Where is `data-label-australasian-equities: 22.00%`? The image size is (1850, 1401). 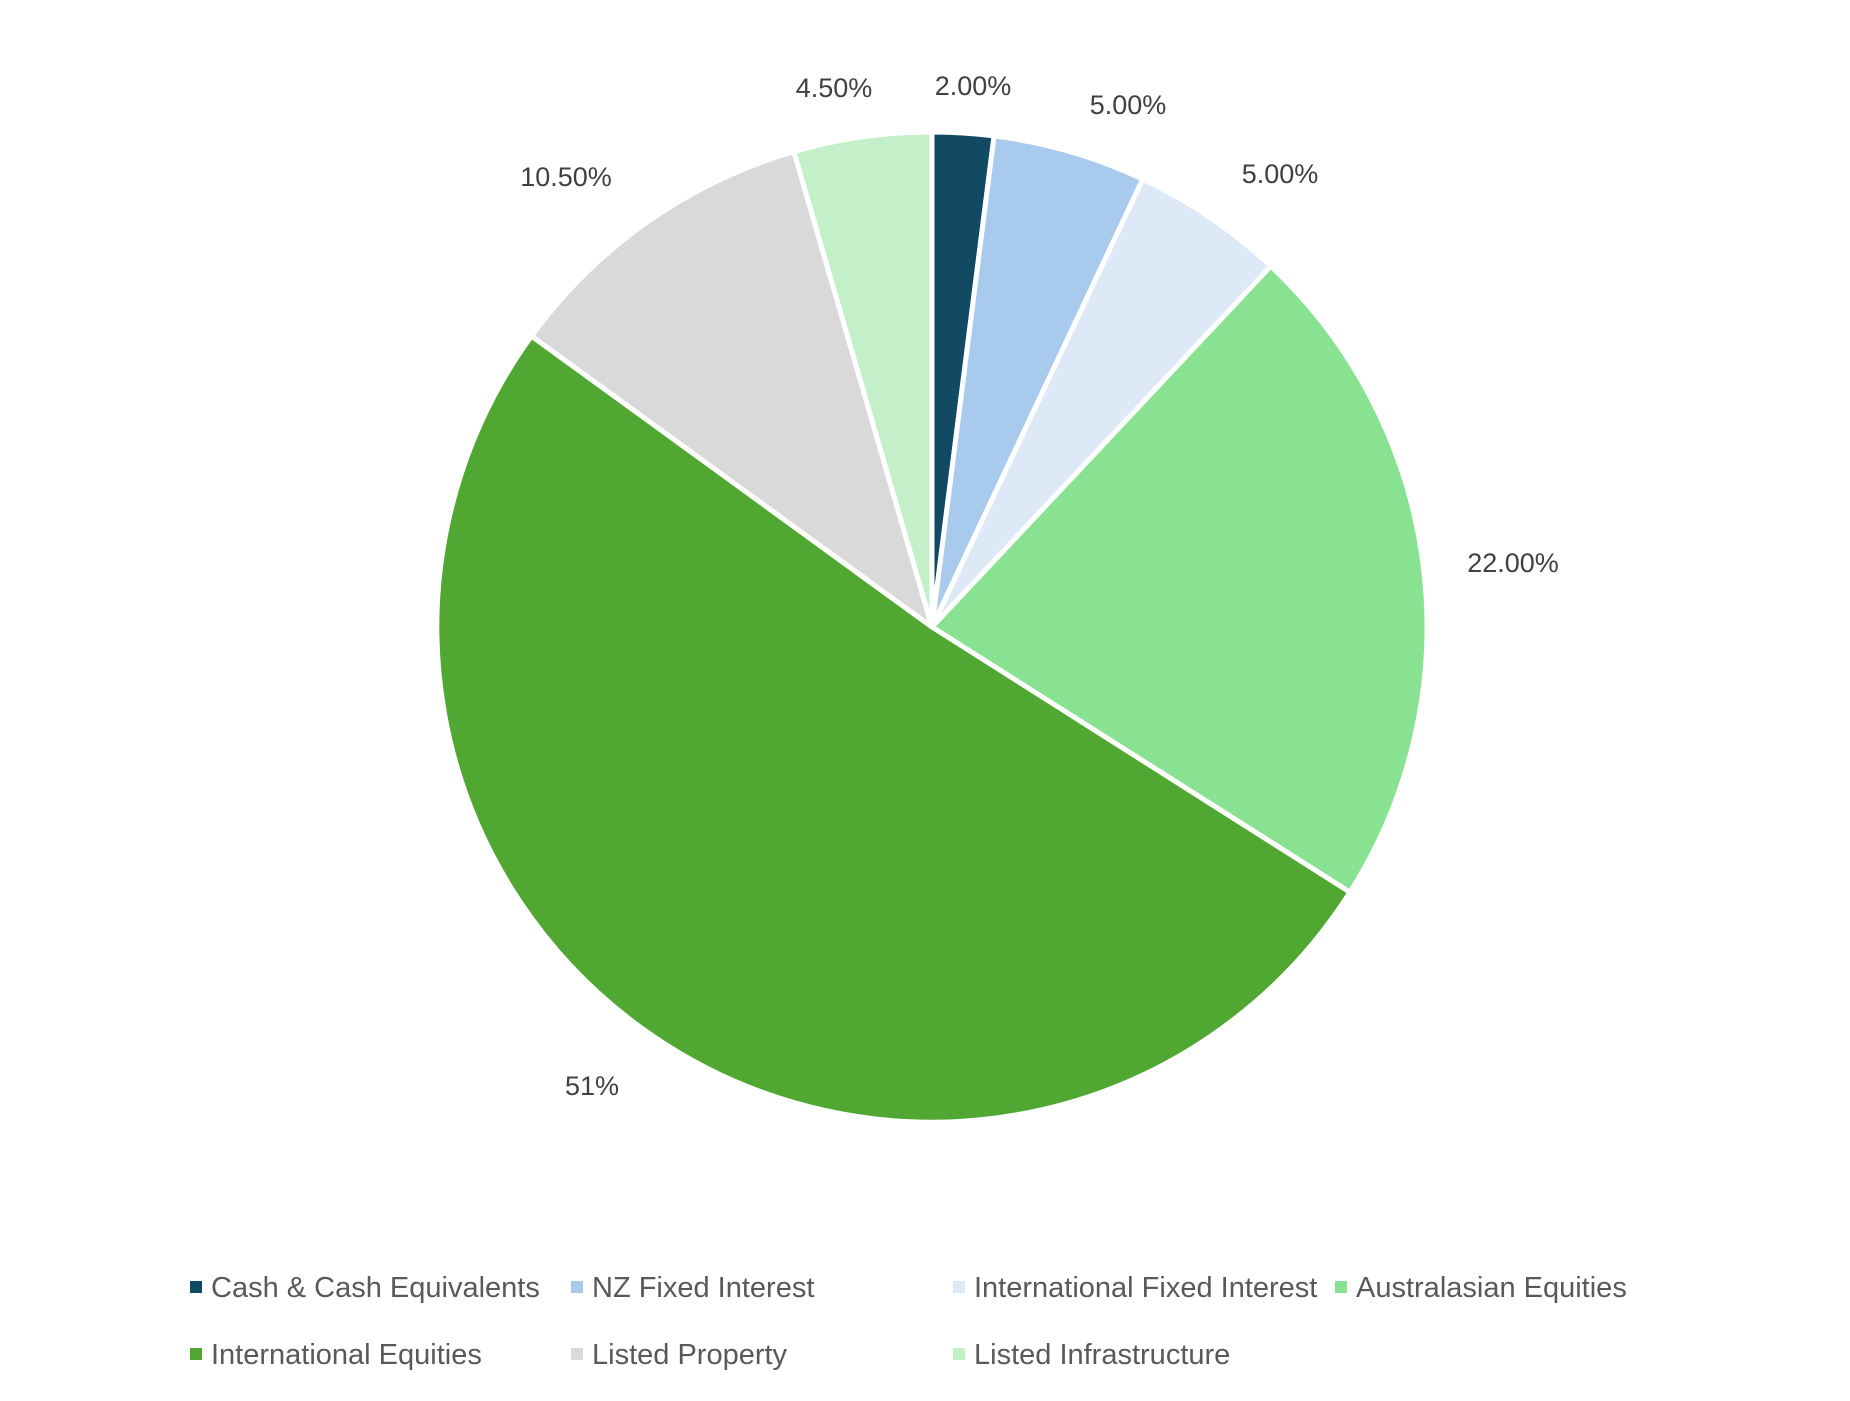 data-label-australasian-equities: 22.00% is located at coordinates (1513, 563).